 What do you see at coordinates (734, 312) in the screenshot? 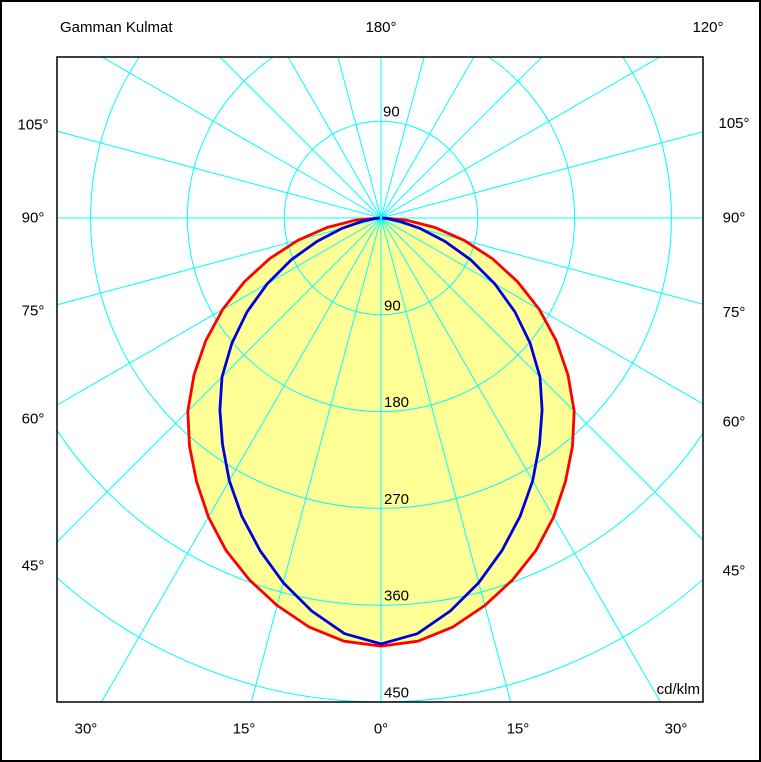
I see `side-angle-label-right: 75°` at bounding box center [734, 312].